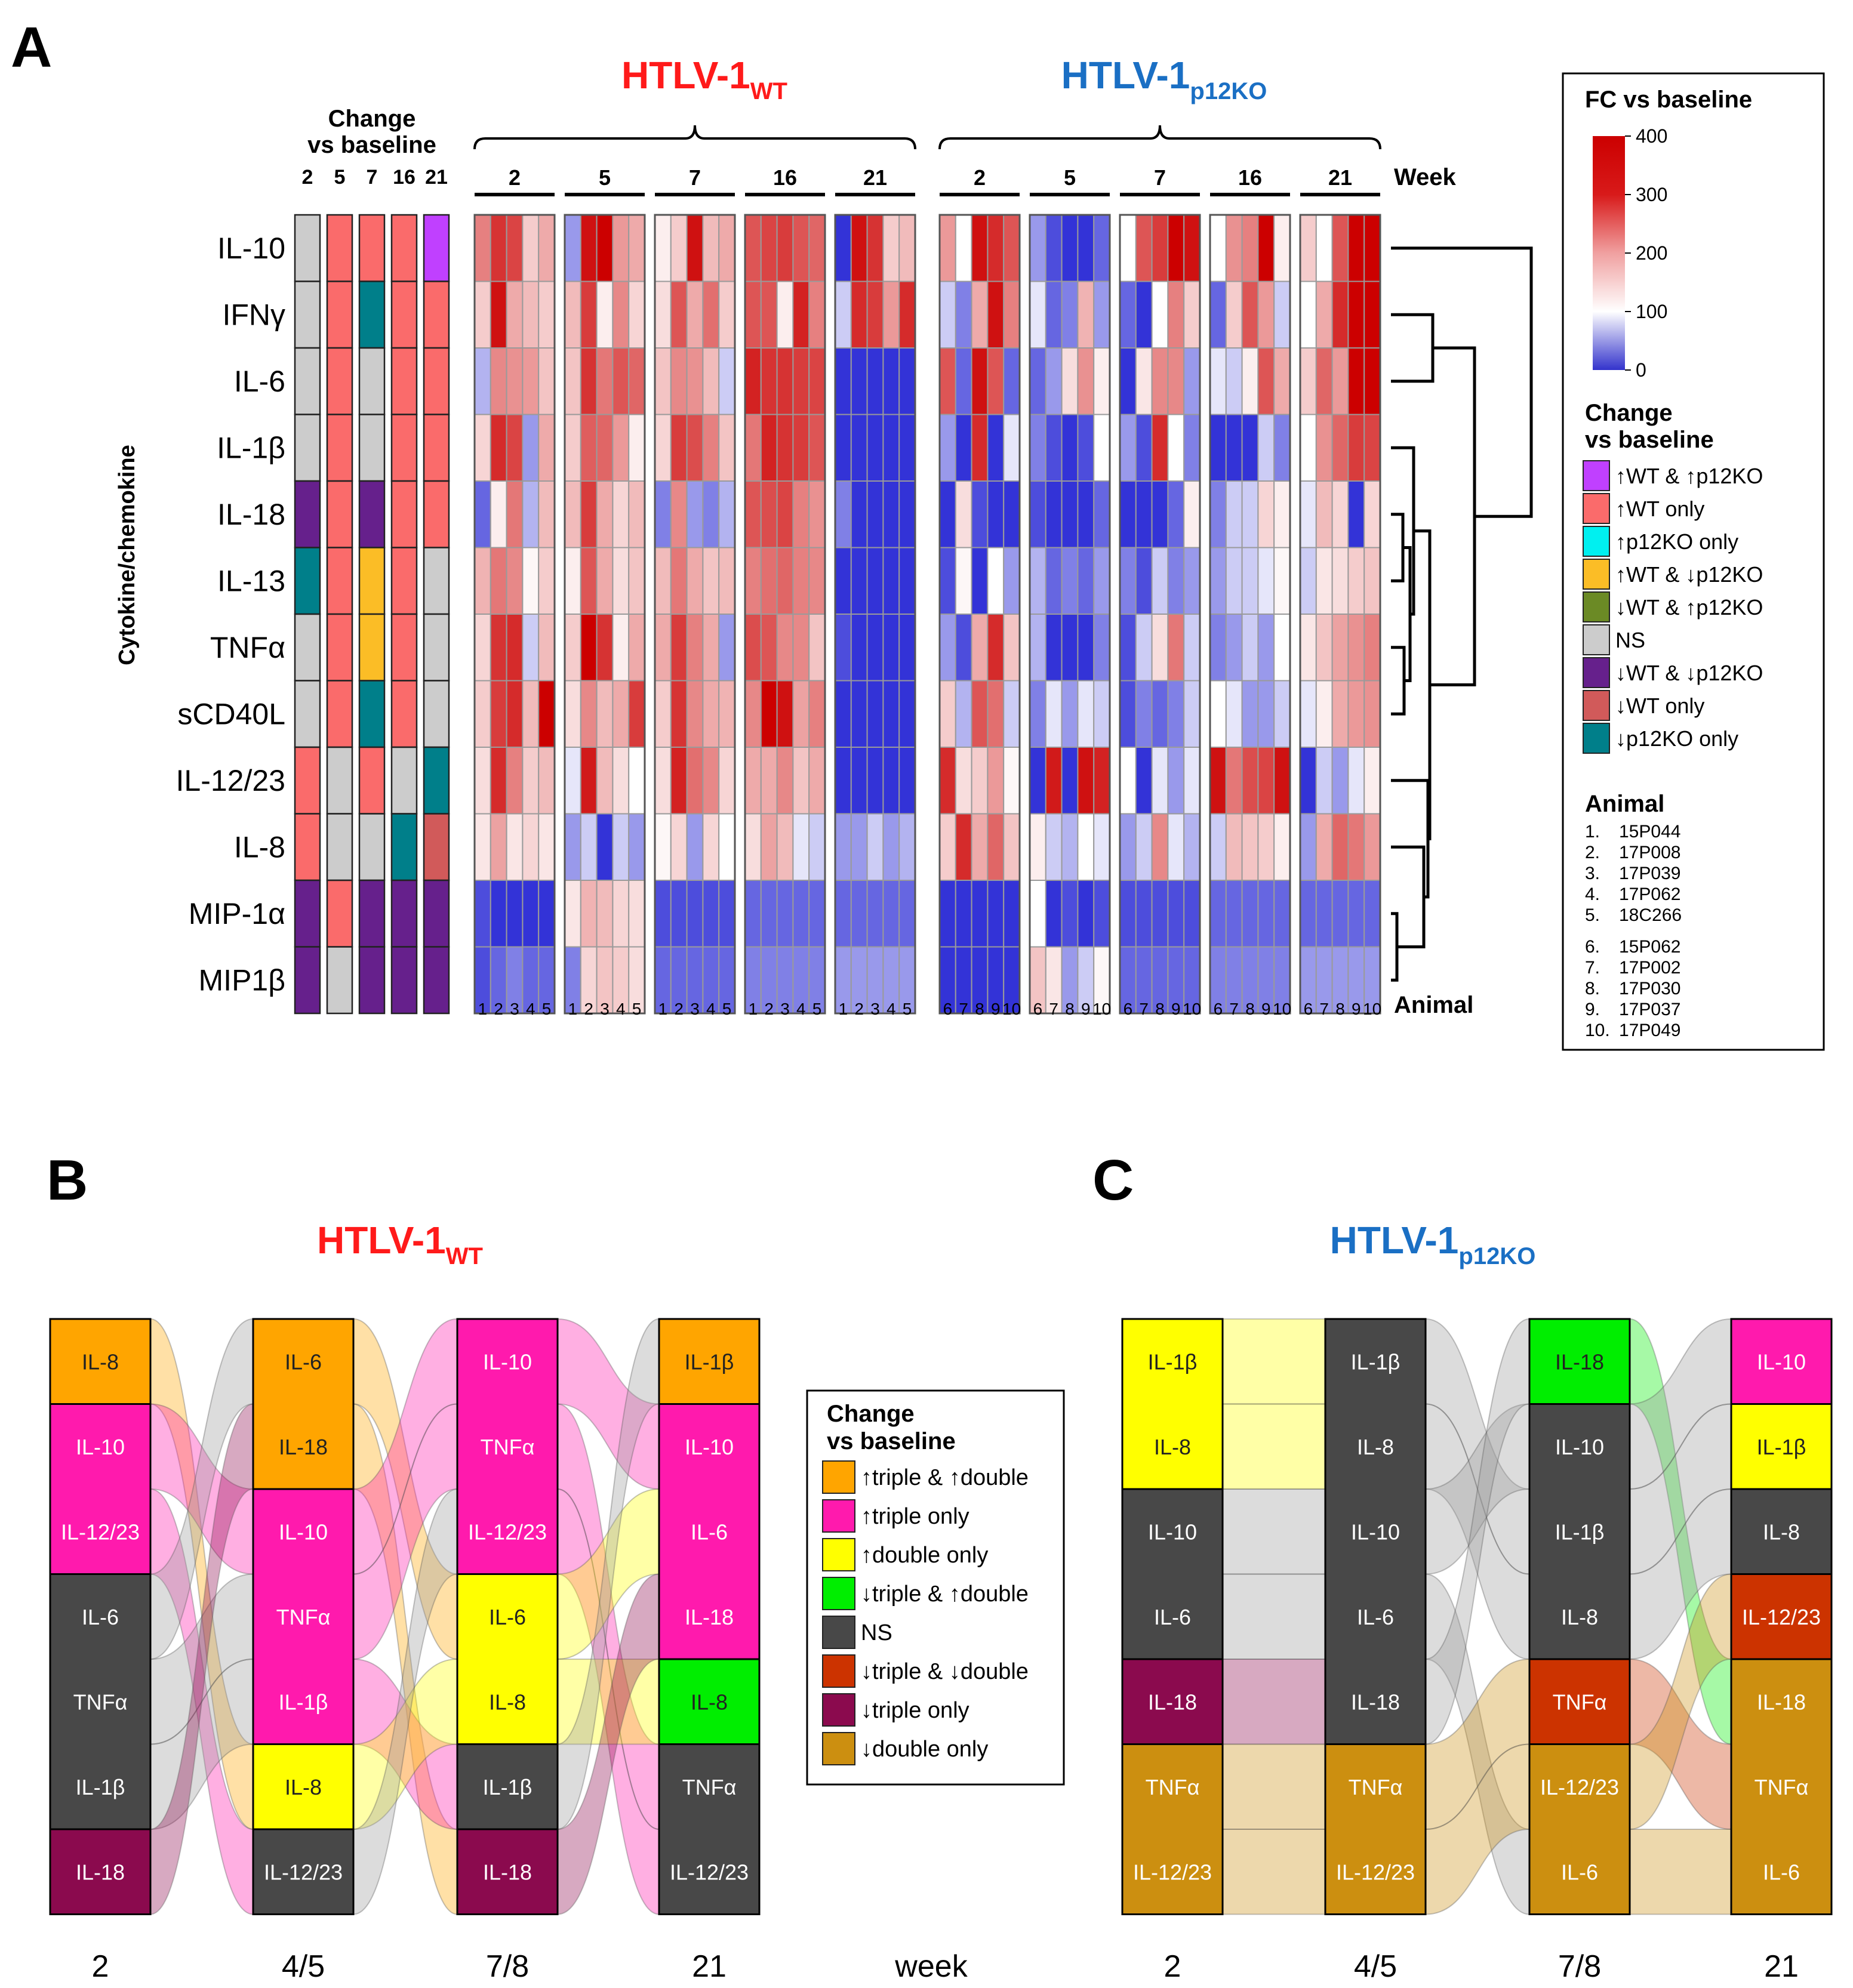 The height and width of the screenshot is (1988, 1853). What do you see at coordinates (1250, 1009) in the screenshot?
I see `animal-id: 8` at bounding box center [1250, 1009].